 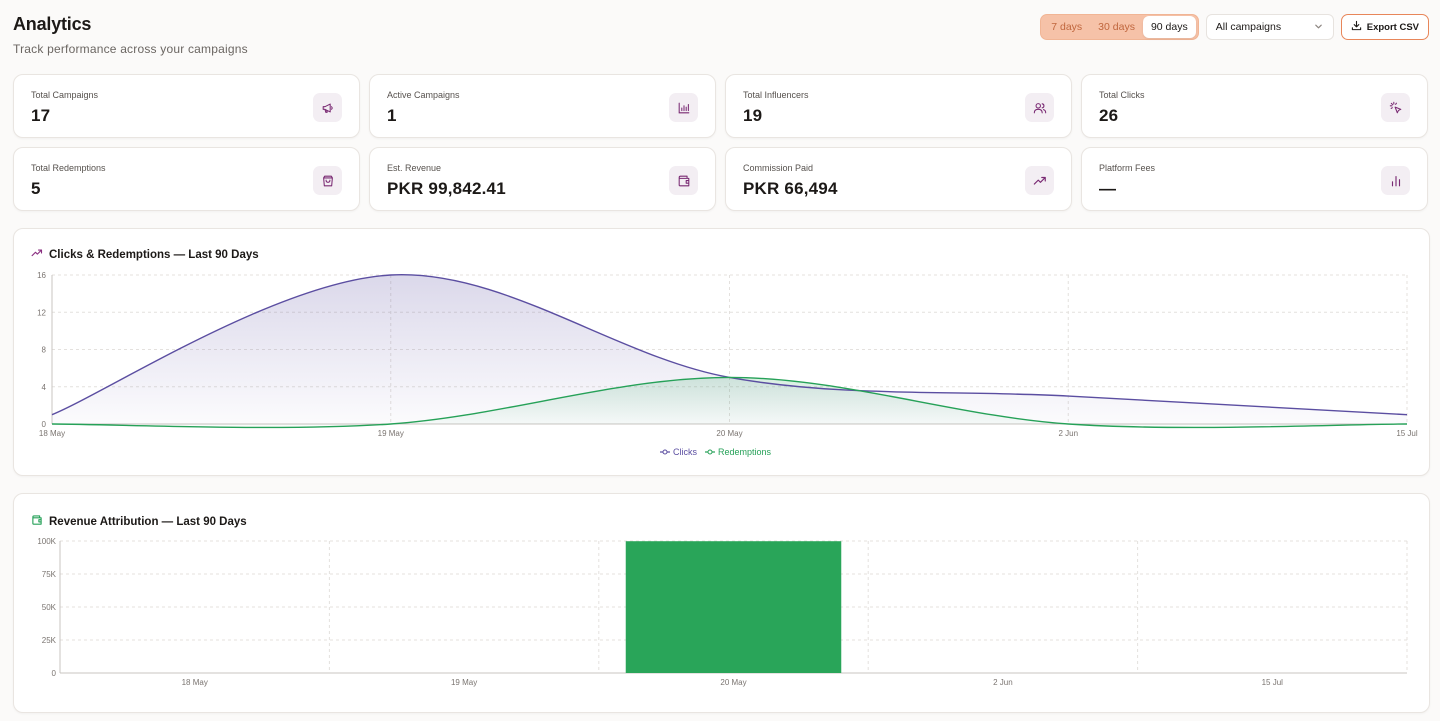 I want to click on stat-value: PKR 66,494, so click(x=790, y=188).